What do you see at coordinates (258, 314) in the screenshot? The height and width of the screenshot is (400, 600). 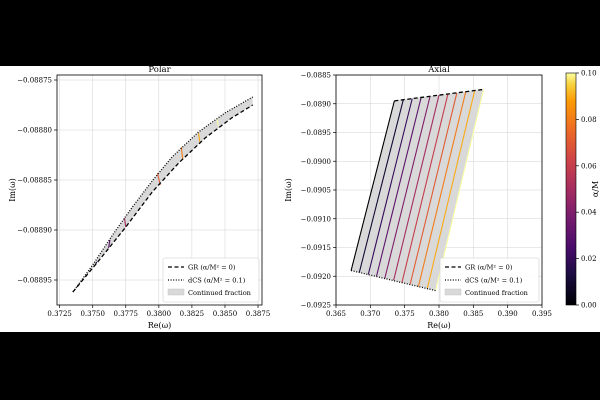 I see `x-tick-label: 0.3875` at bounding box center [258, 314].